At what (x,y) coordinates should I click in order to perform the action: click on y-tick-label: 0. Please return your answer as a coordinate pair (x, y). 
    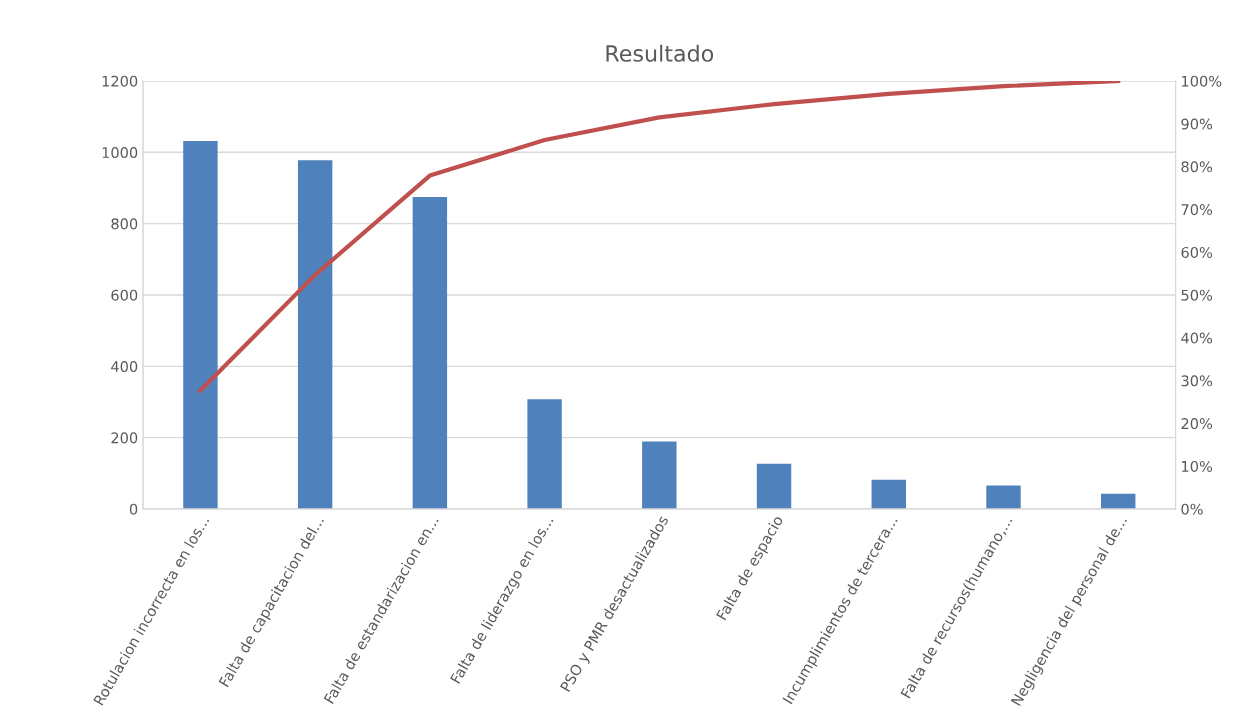
    Looking at the image, I should click on (133, 509).